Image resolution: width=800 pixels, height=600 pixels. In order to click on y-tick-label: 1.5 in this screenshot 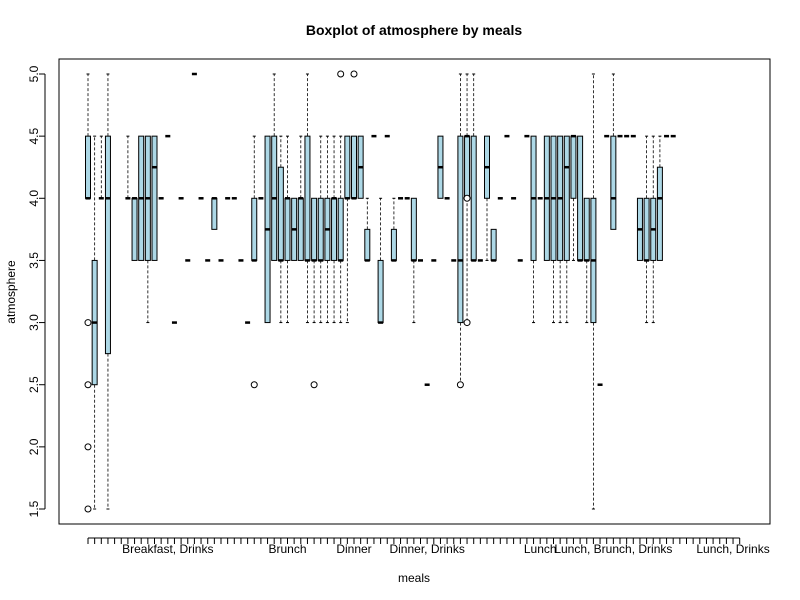, I will do `click(34, 508)`.